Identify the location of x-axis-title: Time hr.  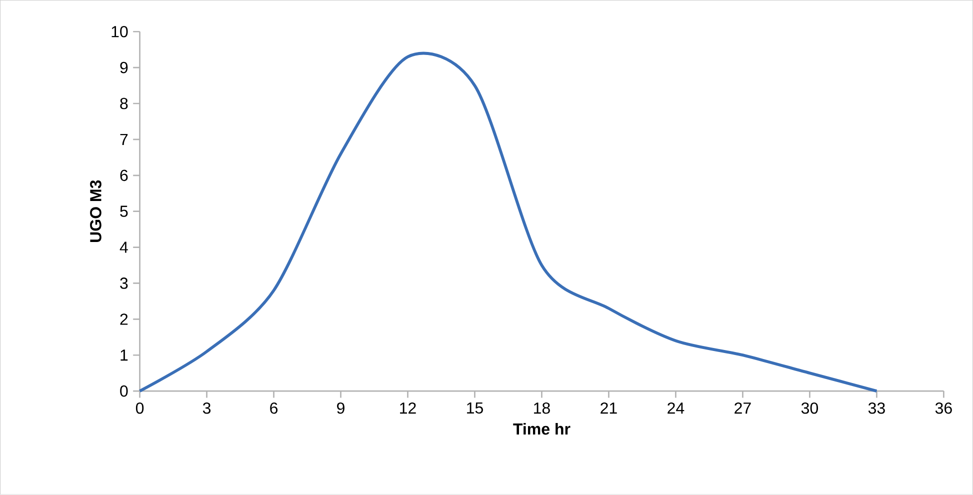
(541, 429).